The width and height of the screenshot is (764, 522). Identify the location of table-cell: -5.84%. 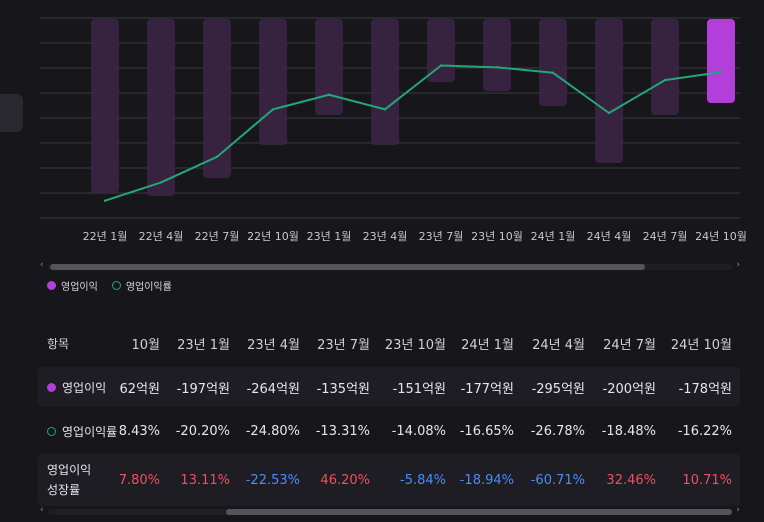
(423, 480).